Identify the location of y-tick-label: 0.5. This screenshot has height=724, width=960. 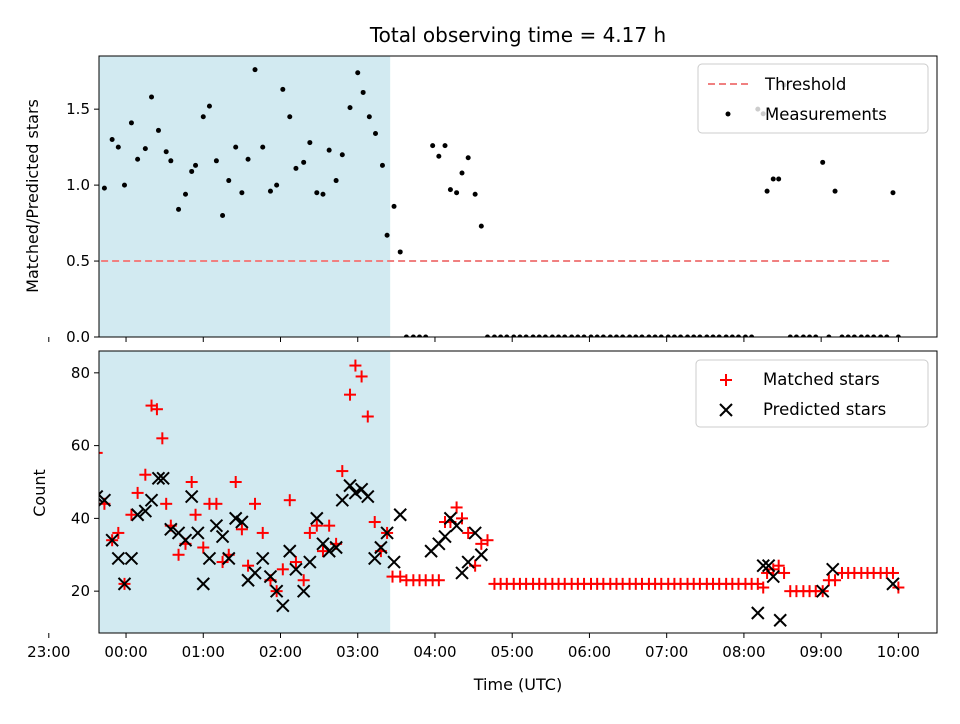
(78, 261).